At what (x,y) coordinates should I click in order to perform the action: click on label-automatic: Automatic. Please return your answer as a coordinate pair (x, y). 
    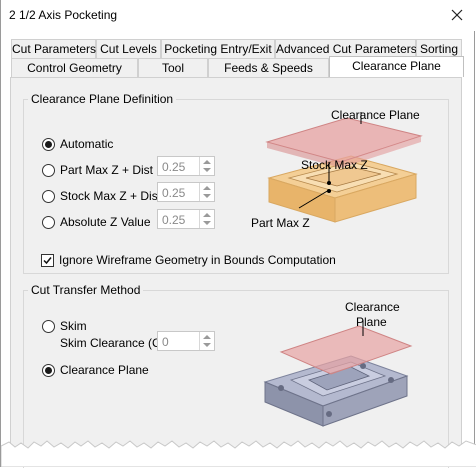
    Looking at the image, I should click on (87, 144).